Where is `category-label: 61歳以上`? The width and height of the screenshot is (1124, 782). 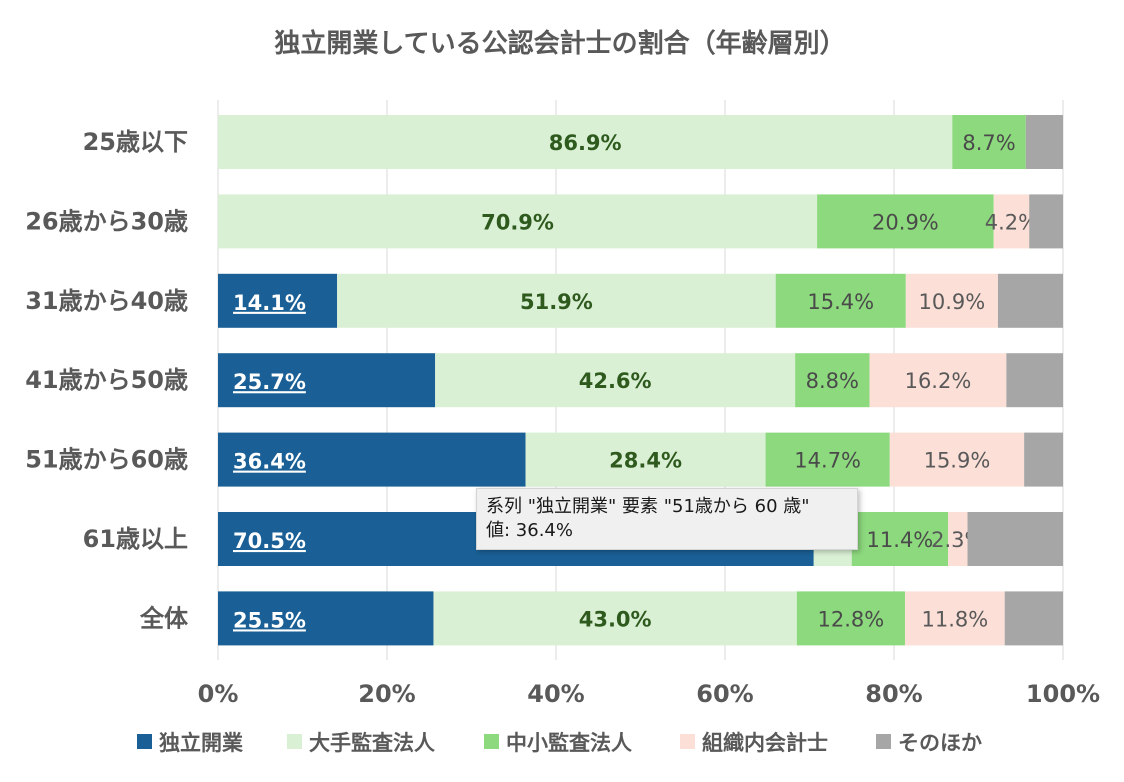
category-label: 61歳以上 is located at coordinates (135, 539).